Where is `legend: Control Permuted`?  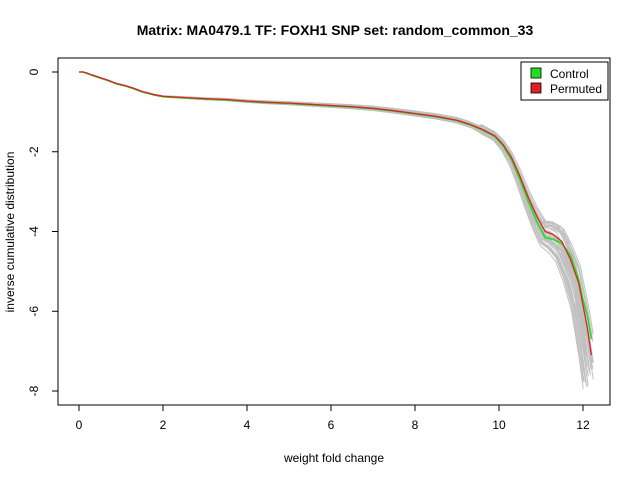
legend: Control Permuted is located at coordinates (564, 81).